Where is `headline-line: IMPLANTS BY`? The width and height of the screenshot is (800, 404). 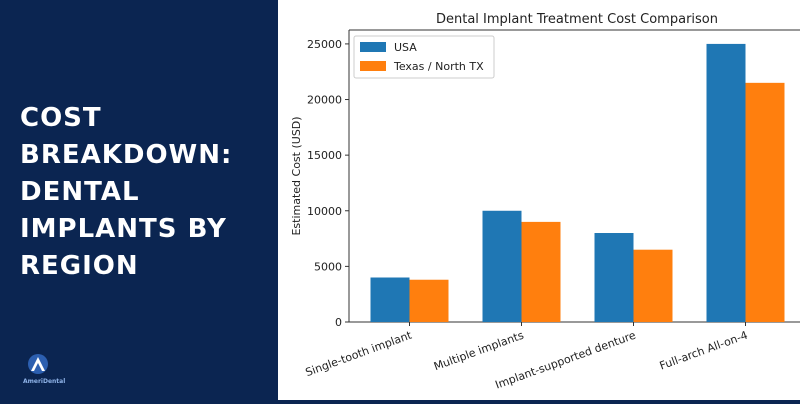 headline-line: IMPLANTS BY is located at coordinates (123, 229).